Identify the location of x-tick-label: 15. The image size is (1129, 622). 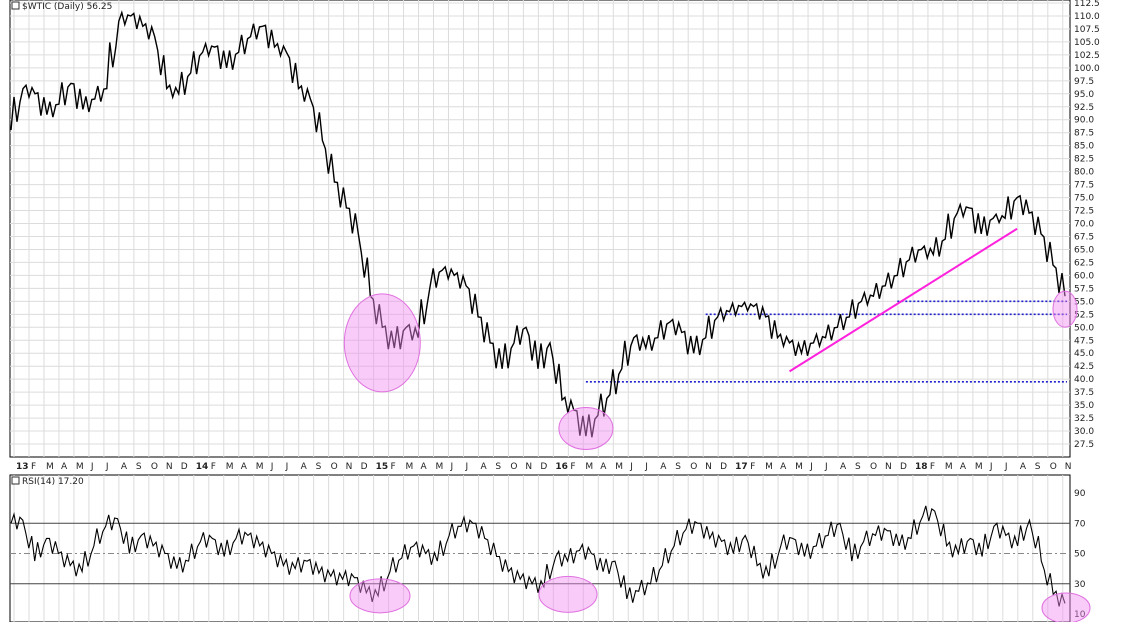
(382, 467).